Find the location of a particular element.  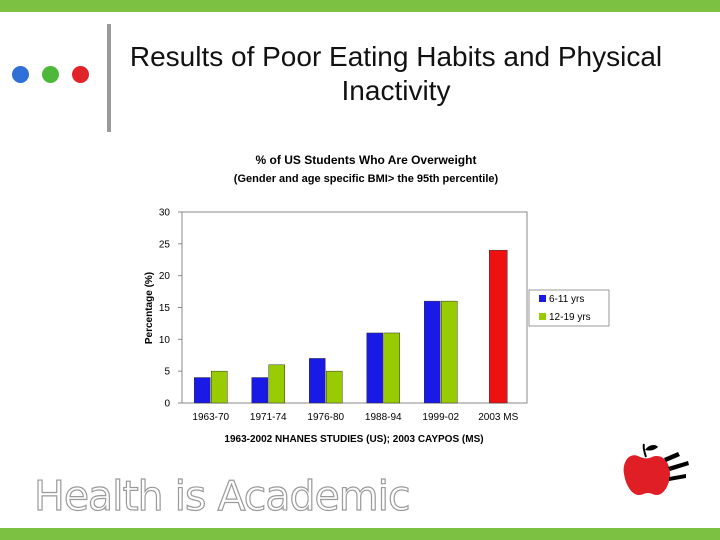

red-dot-icon is located at coordinates (80, 74).